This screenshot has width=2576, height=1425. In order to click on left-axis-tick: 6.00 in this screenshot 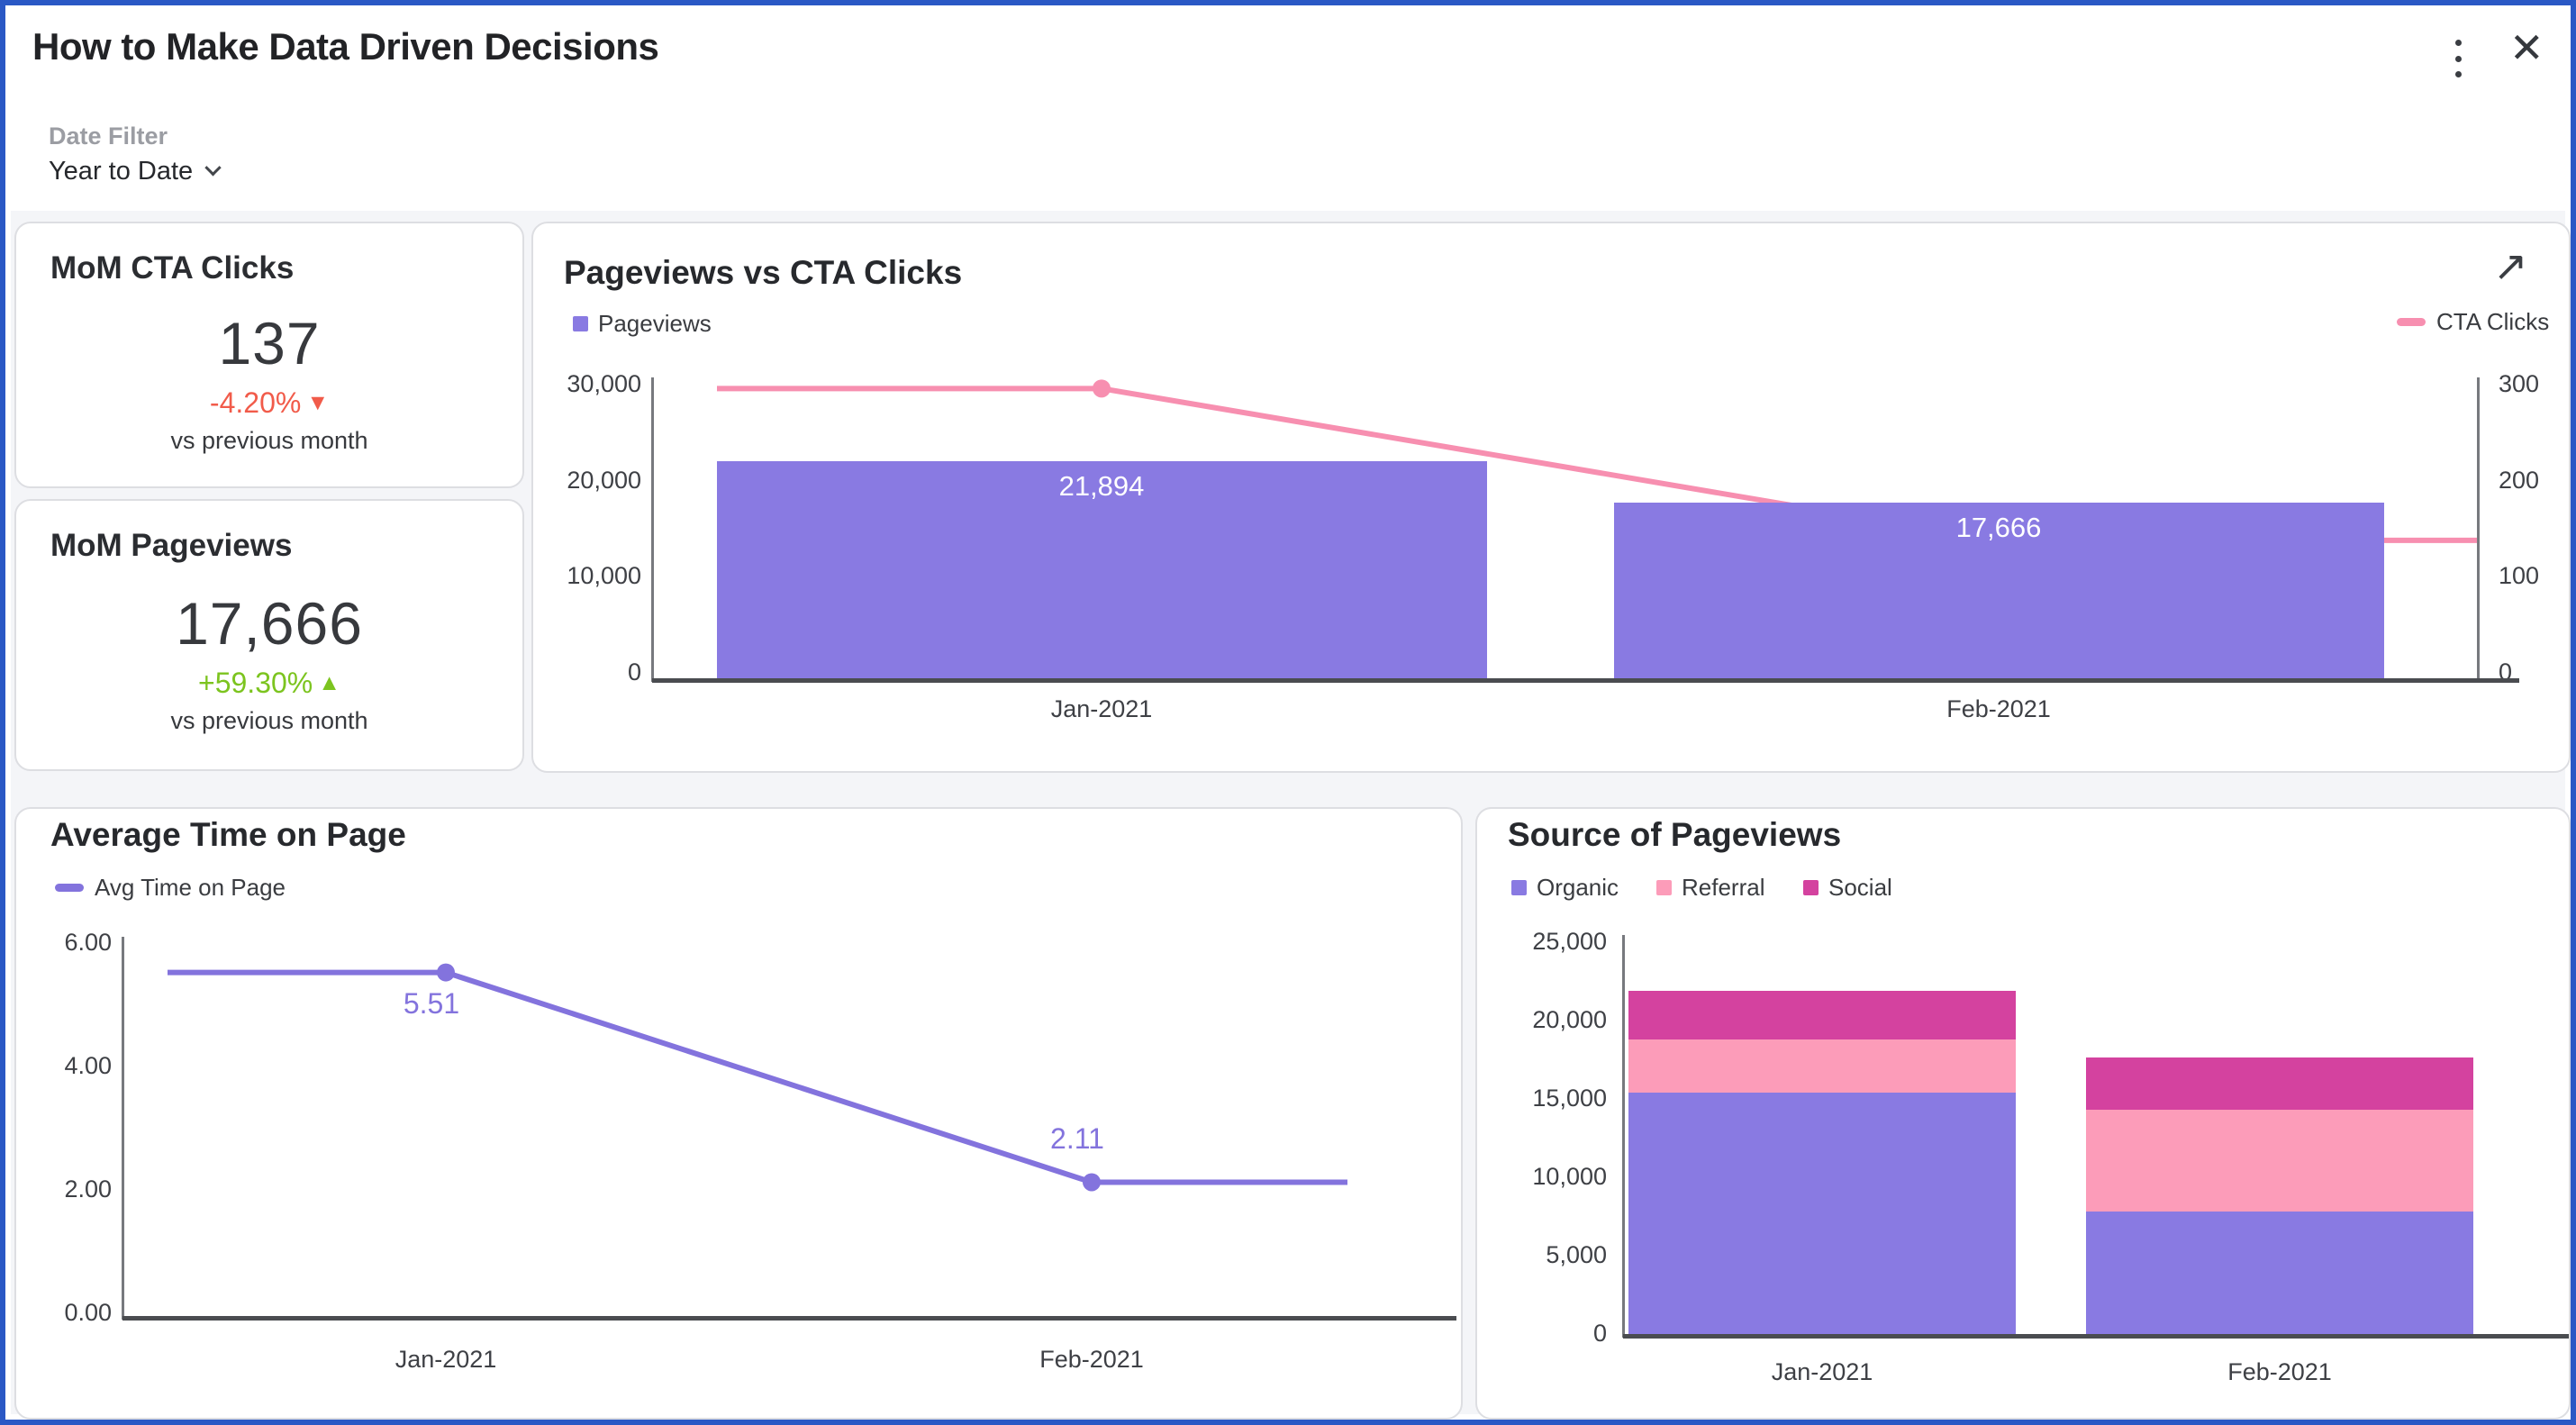, I will do `click(88, 943)`.